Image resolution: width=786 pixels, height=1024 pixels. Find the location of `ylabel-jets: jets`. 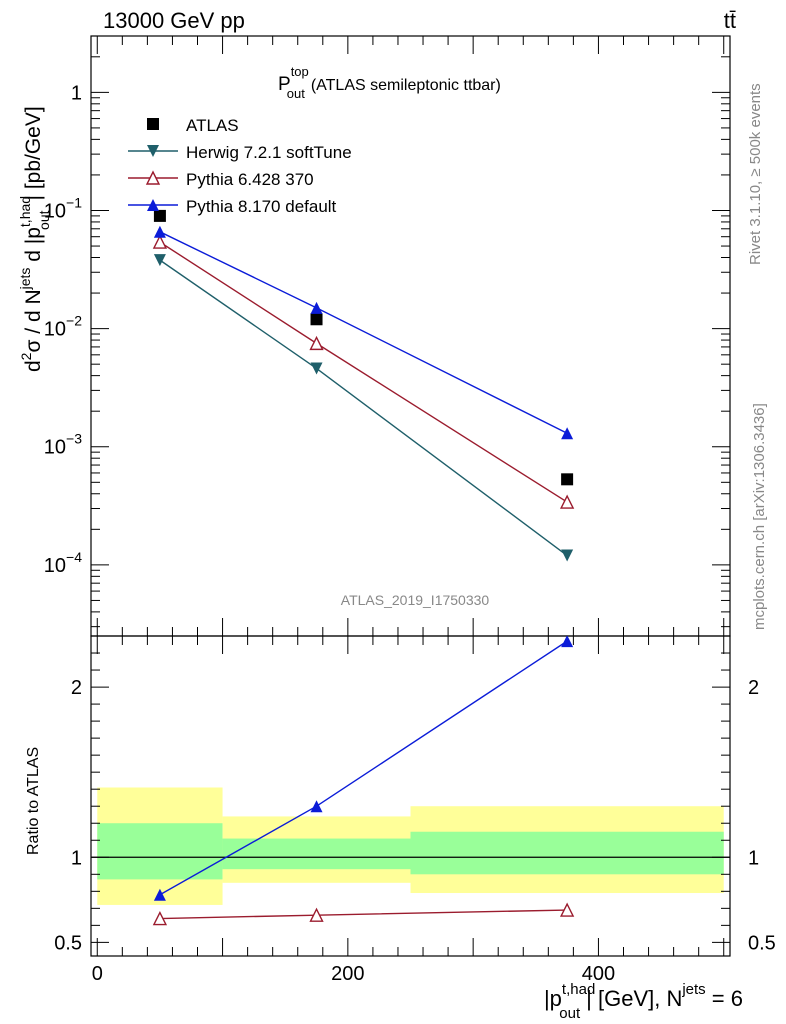

ylabel-jets: jets is located at coordinates (25, 279).